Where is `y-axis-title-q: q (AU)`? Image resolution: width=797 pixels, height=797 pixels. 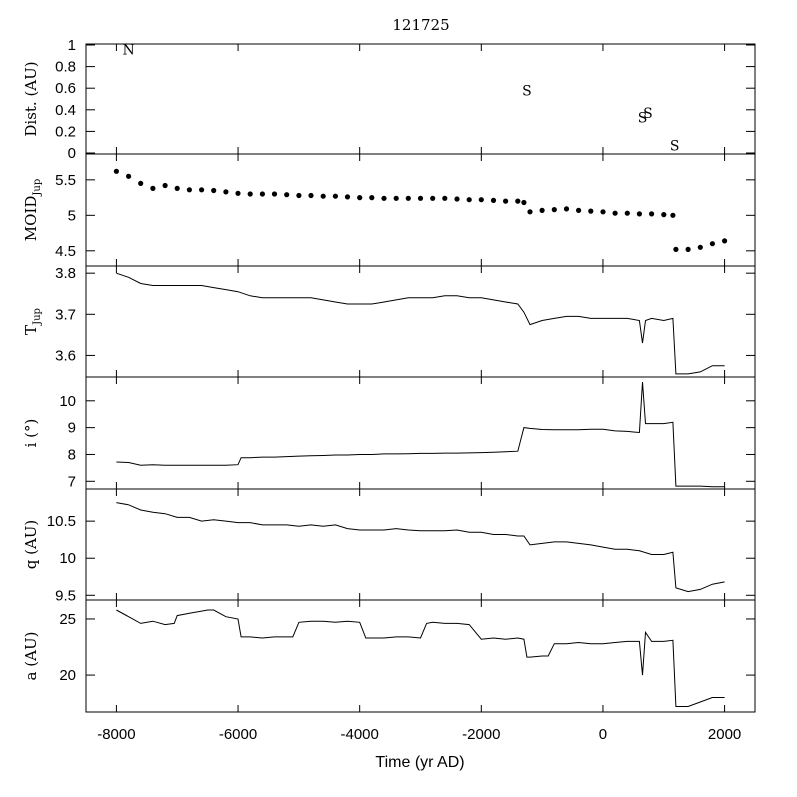 y-axis-title-q: q (AU) is located at coordinates (31, 545).